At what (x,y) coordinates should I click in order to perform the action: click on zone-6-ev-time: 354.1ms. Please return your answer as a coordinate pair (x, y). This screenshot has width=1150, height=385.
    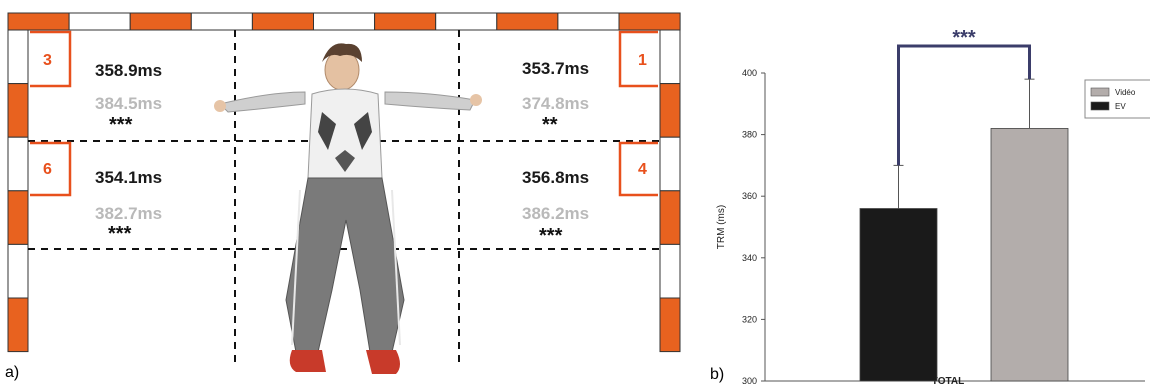
    Looking at the image, I should click on (129, 177).